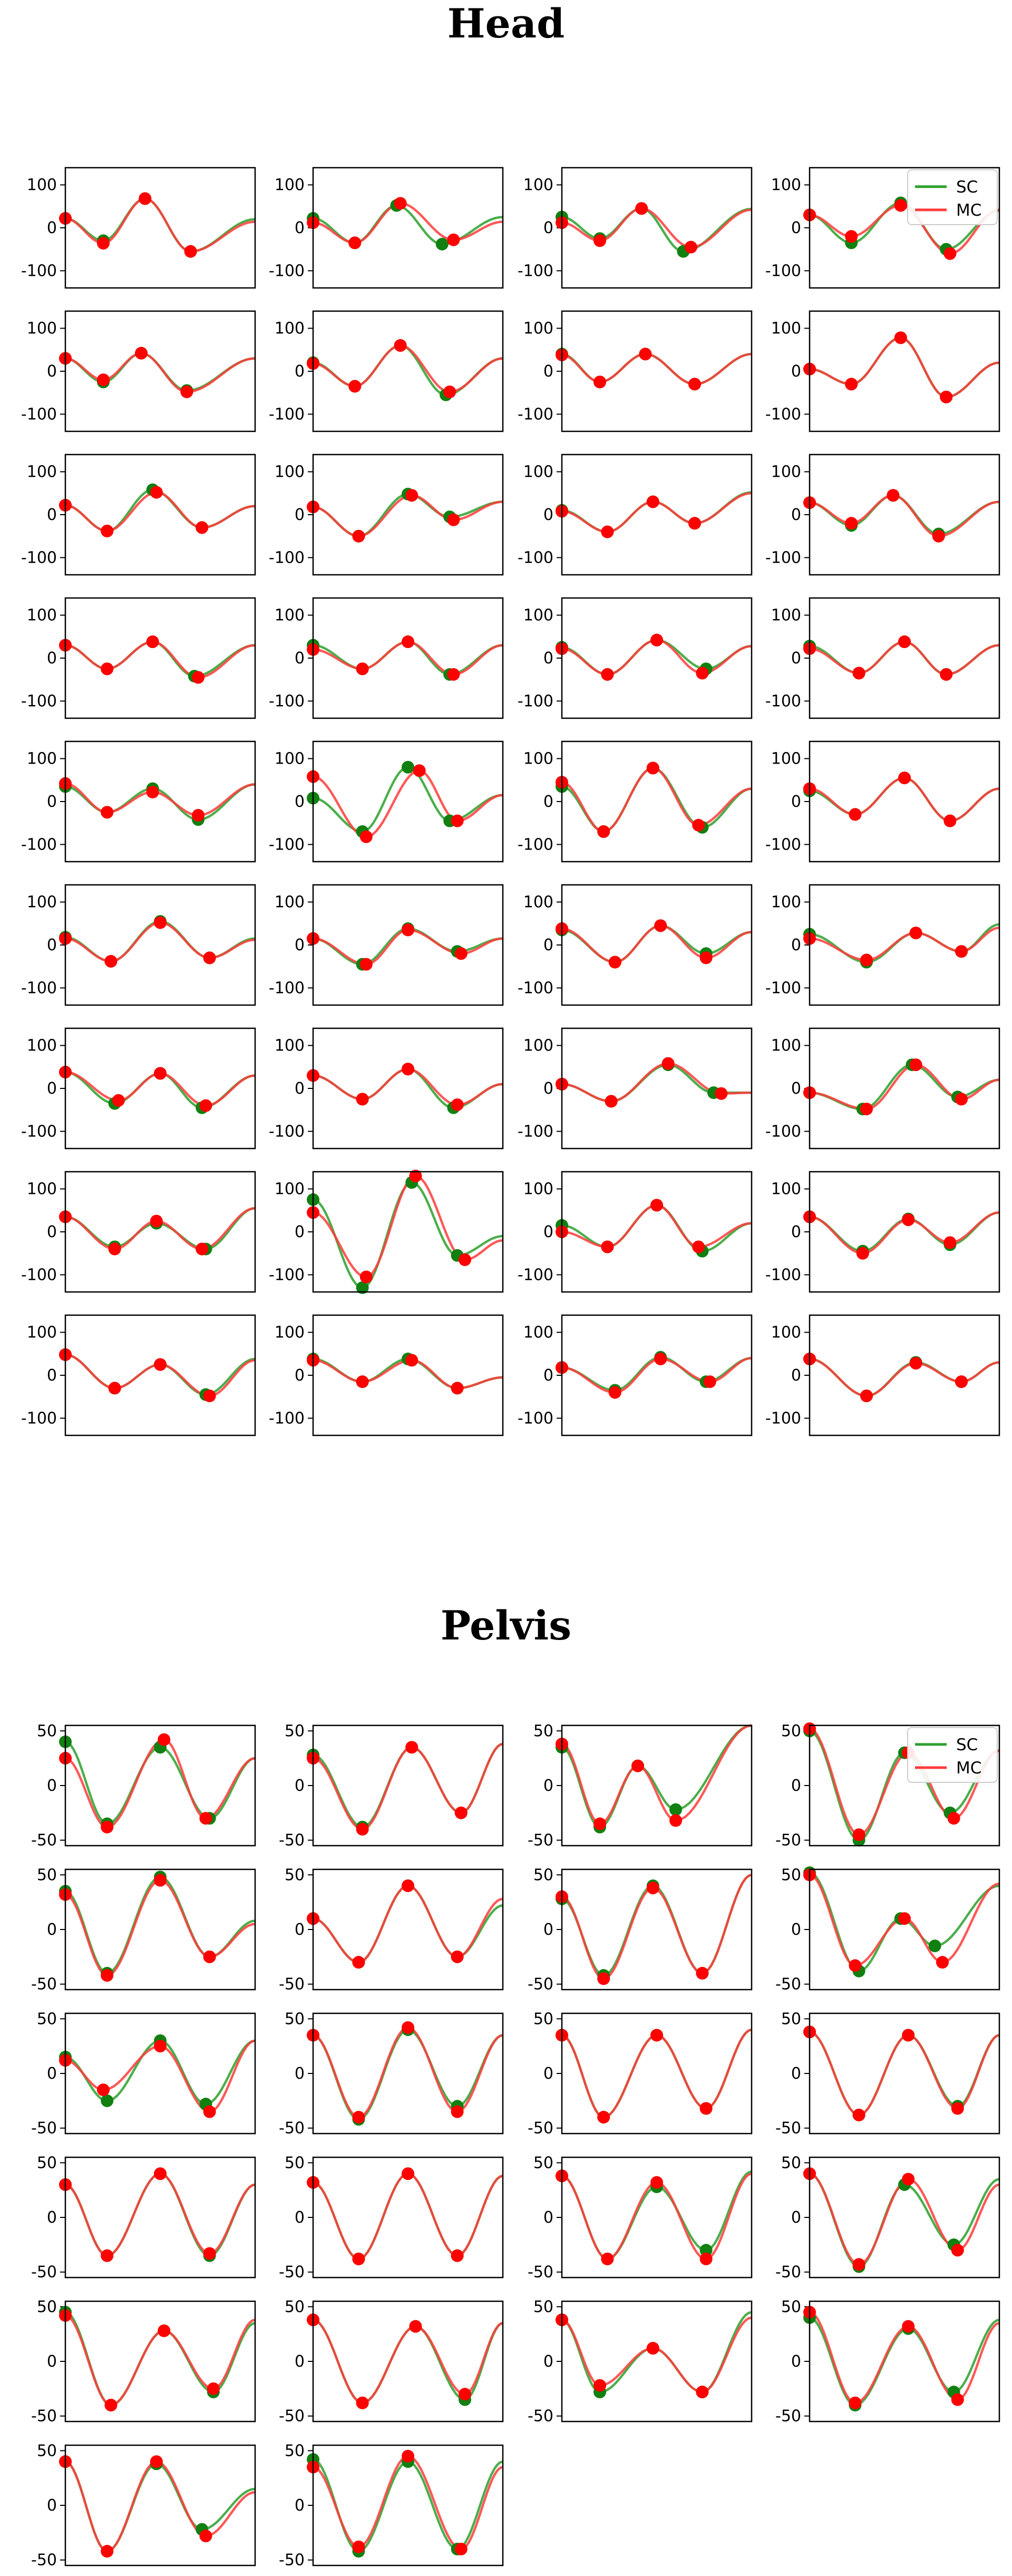 The image size is (1012, 2576). Describe the element at coordinates (635, 228) in the screenshot. I see `head-panel-3: 100 0 -100` at that location.